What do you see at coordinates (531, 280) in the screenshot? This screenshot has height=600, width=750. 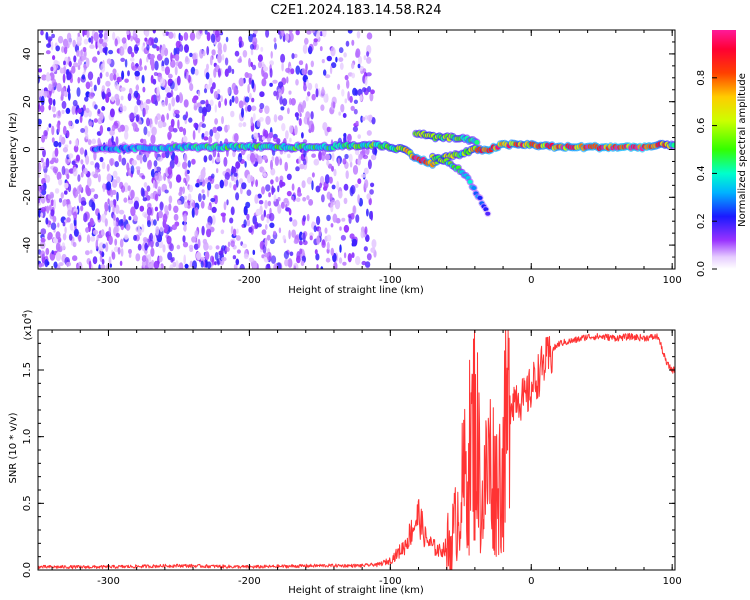 I see `x-tick-label: 0` at bounding box center [531, 280].